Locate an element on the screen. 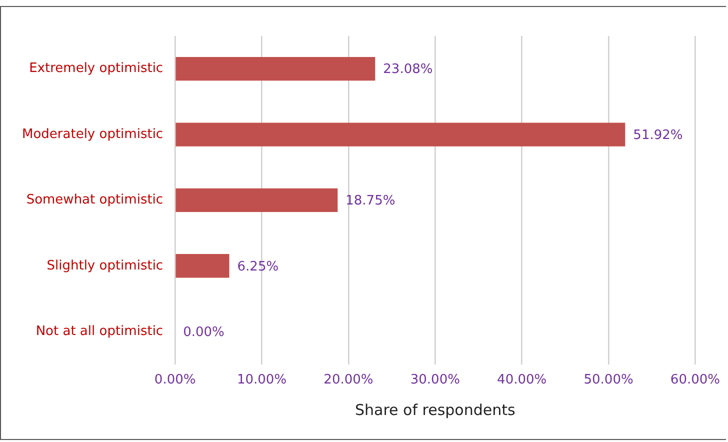 The height and width of the screenshot is (442, 728). x-tick-label: 60.00% is located at coordinates (695, 380).